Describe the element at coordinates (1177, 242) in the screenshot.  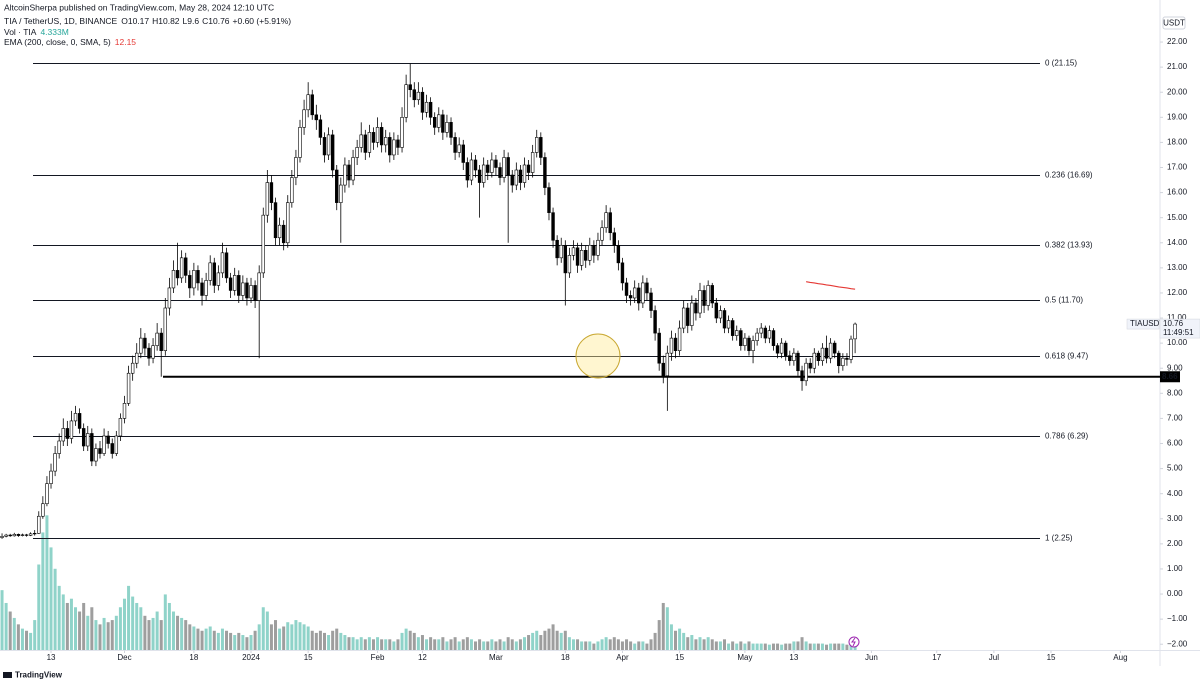
I see `y-tick-label: 14.00` at that location.